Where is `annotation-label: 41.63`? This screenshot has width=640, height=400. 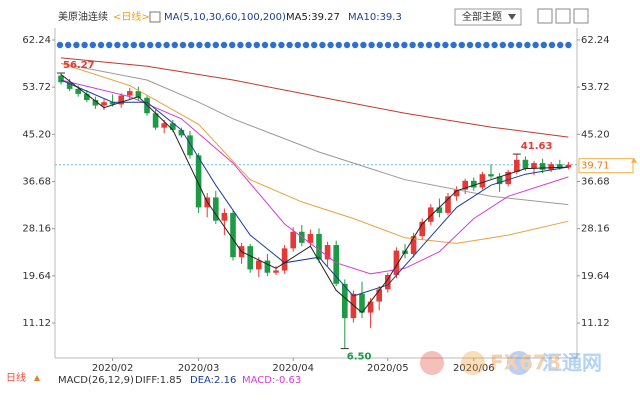
annotation-label: 41.63 is located at coordinates (537, 146).